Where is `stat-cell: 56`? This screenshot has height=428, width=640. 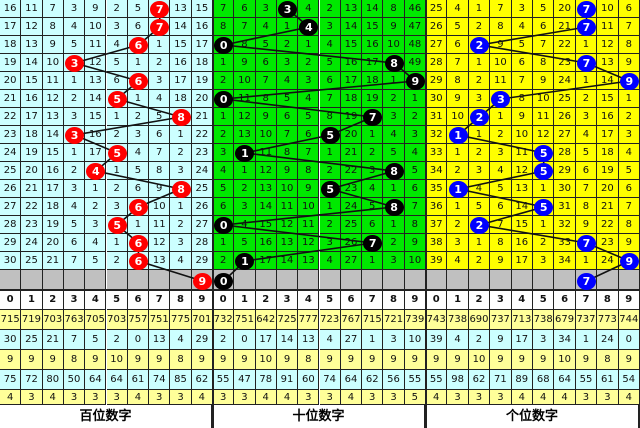
stat-cell: 56 is located at coordinates (394, 380).